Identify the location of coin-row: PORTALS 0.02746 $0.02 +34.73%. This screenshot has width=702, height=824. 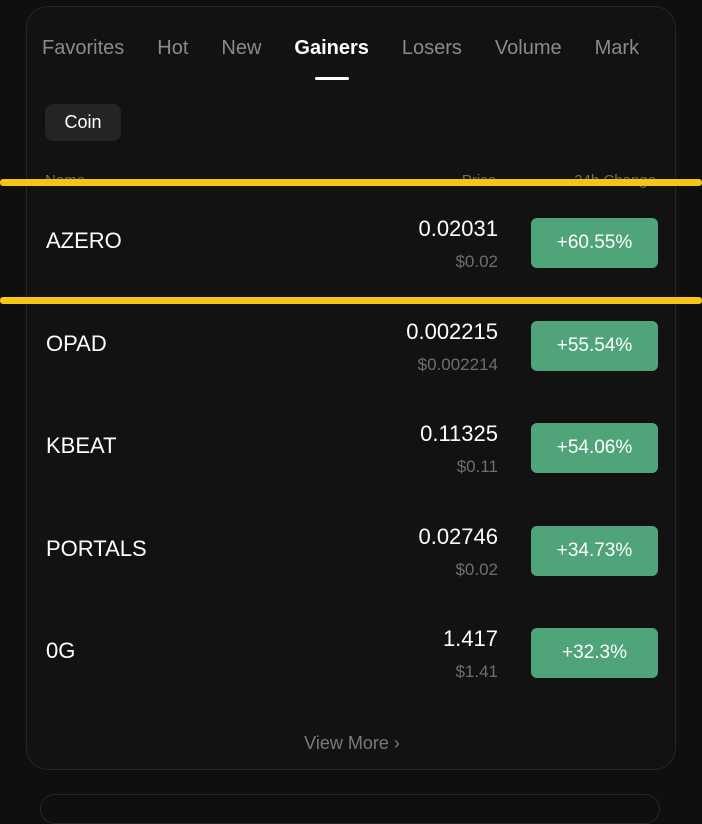
(351, 558).